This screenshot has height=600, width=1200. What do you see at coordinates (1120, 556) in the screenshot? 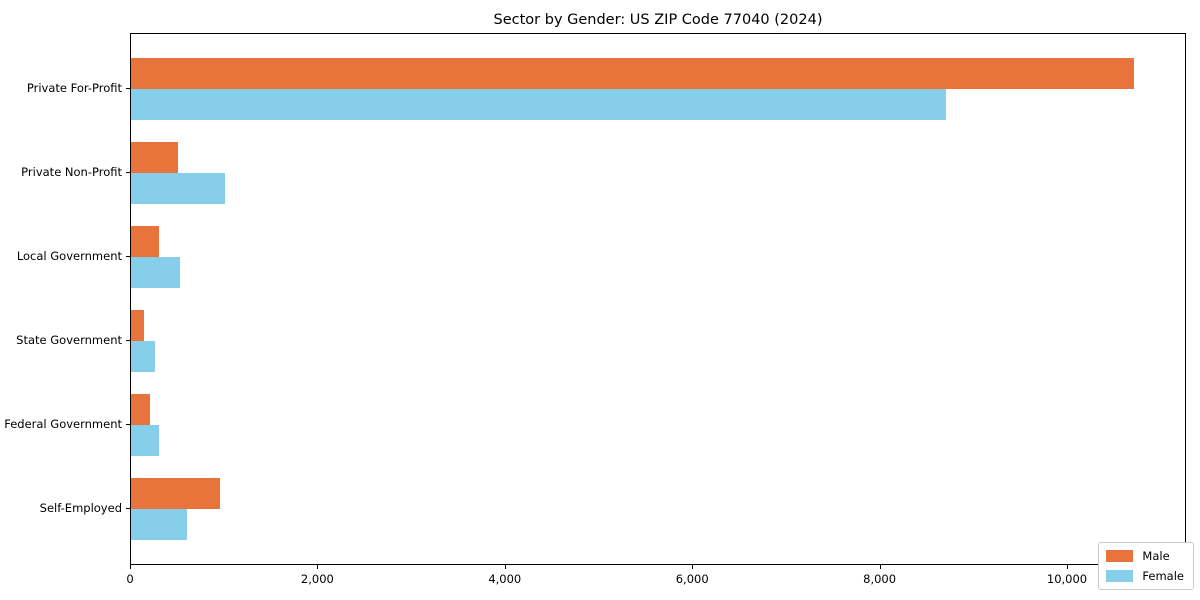
I see `male-swatch` at bounding box center [1120, 556].